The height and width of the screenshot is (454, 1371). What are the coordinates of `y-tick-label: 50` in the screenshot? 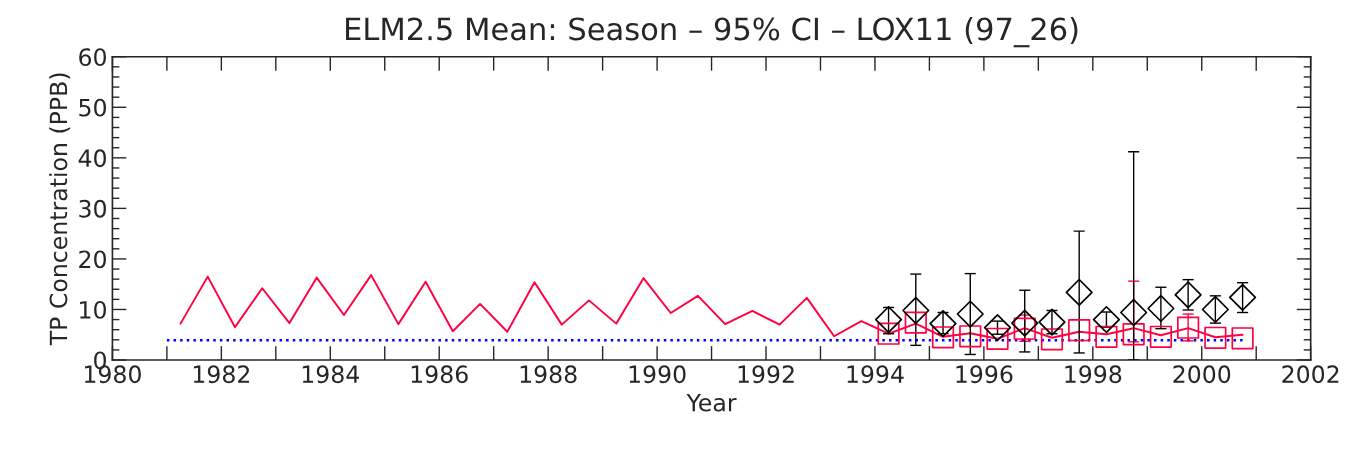 It's located at (92, 107).